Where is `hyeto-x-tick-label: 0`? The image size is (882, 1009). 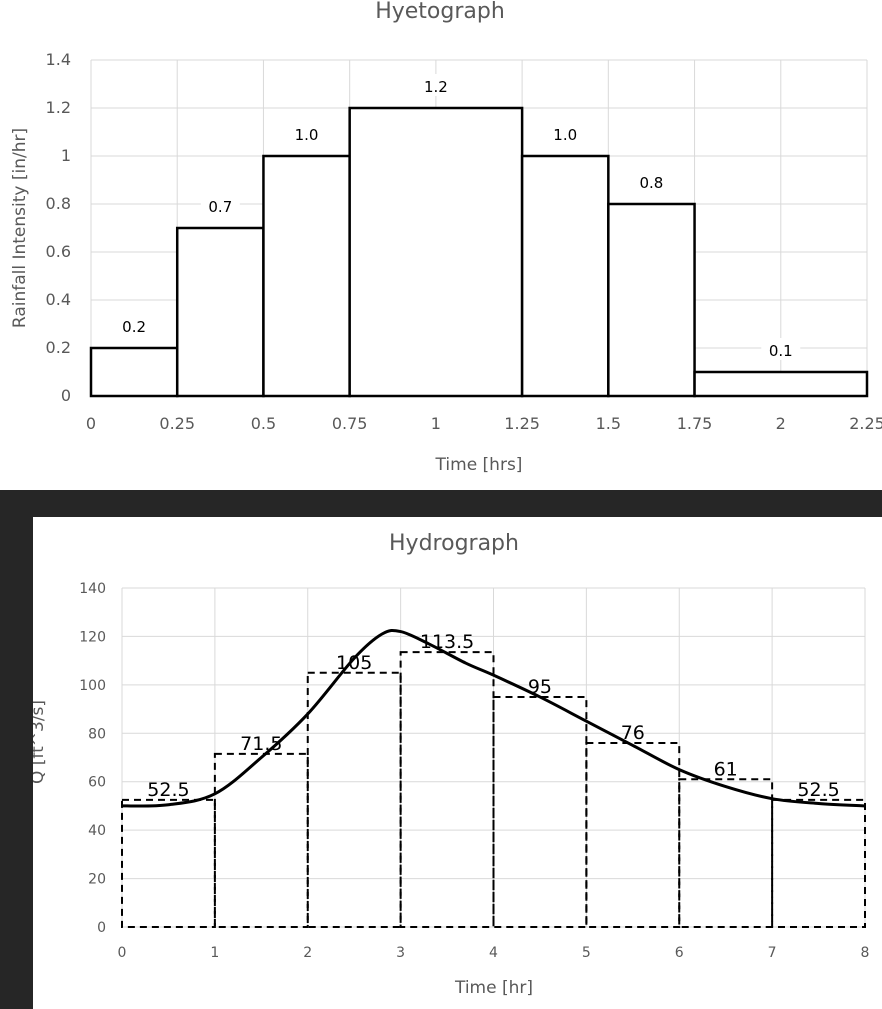 hyeto-x-tick-label: 0 is located at coordinates (91, 423).